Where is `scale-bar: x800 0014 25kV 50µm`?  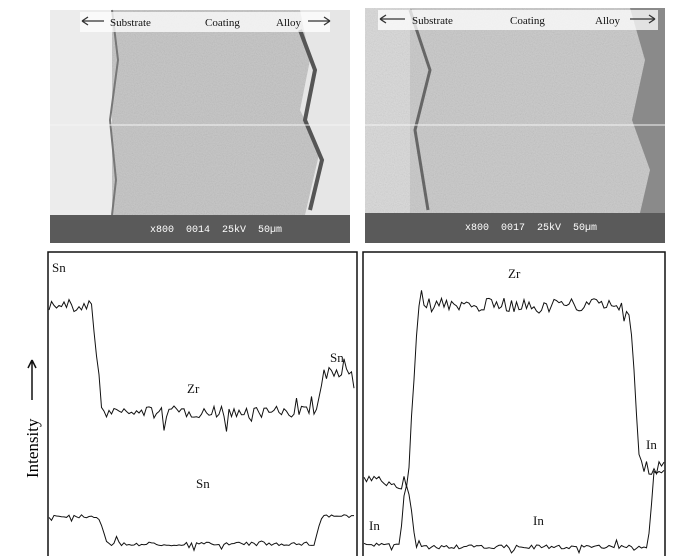 scale-bar: x800 0014 25kV 50µm is located at coordinates (216, 230).